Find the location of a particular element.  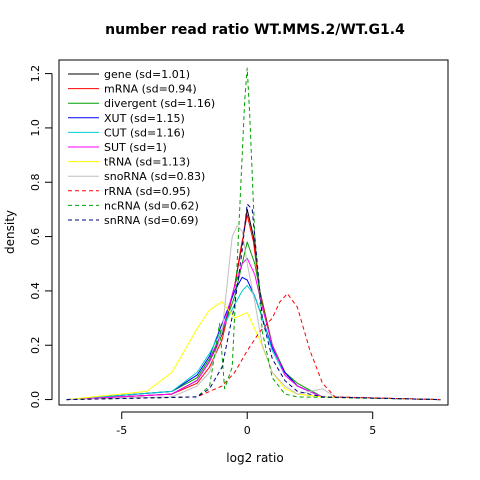

chart-title: number read ratio WT.MMS.2/WT.G1.4 is located at coordinates (255, 30).